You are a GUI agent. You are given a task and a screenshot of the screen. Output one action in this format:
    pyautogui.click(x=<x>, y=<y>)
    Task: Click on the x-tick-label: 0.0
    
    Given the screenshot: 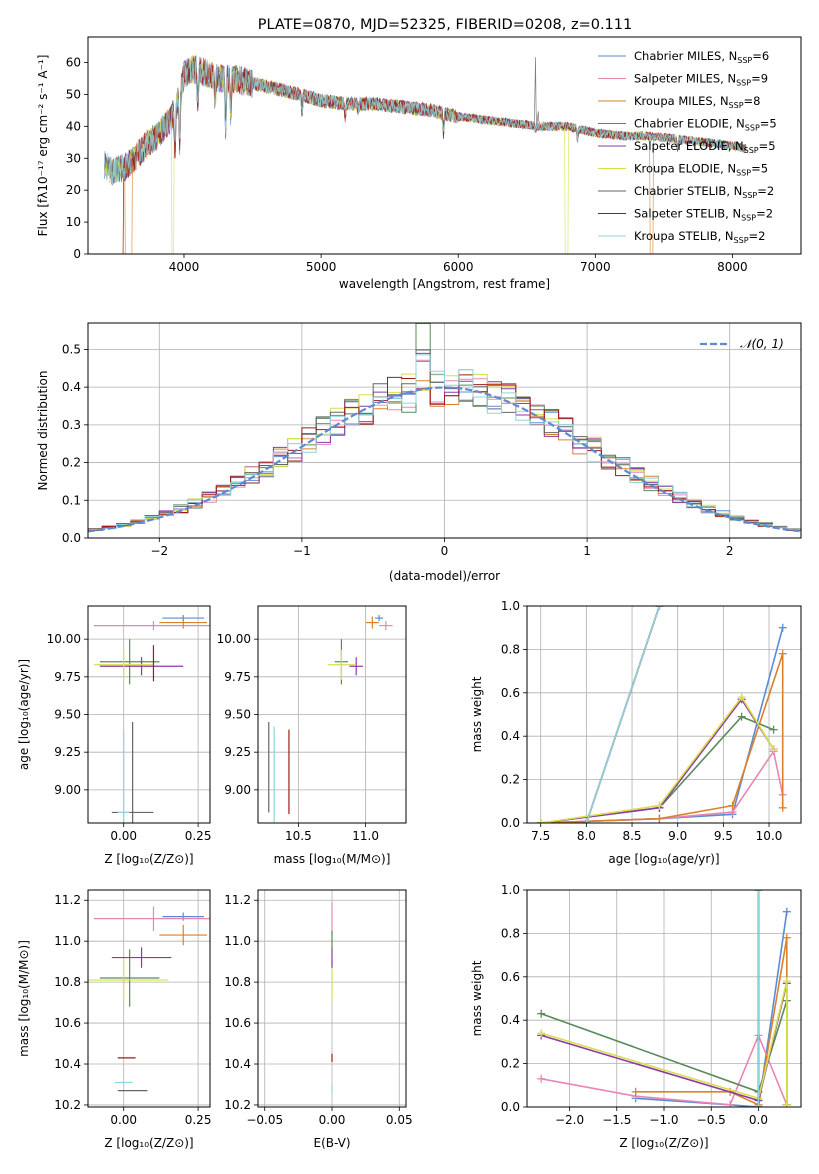 What is the action you would take?
    pyautogui.click(x=758, y=1120)
    